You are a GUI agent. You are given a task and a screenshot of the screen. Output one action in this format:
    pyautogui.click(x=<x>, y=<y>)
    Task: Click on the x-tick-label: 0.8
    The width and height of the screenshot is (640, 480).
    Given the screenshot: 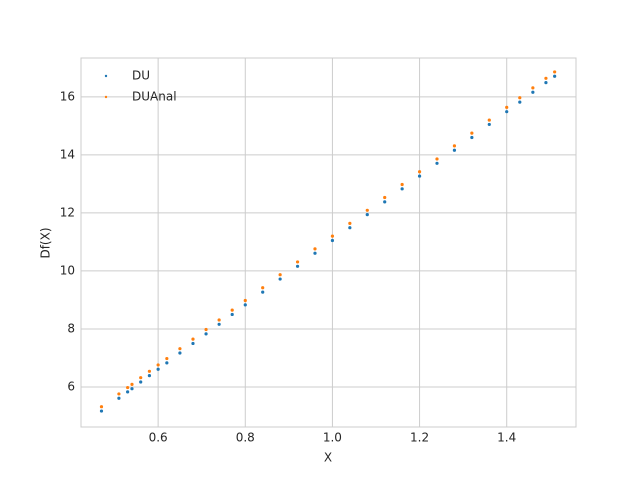 What is the action you would take?
    pyautogui.click(x=245, y=438)
    